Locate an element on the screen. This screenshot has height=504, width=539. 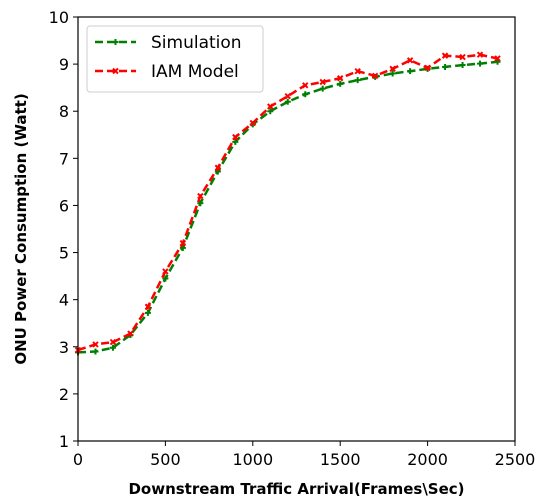
y-tick-label: 9 is located at coordinates (64, 64).